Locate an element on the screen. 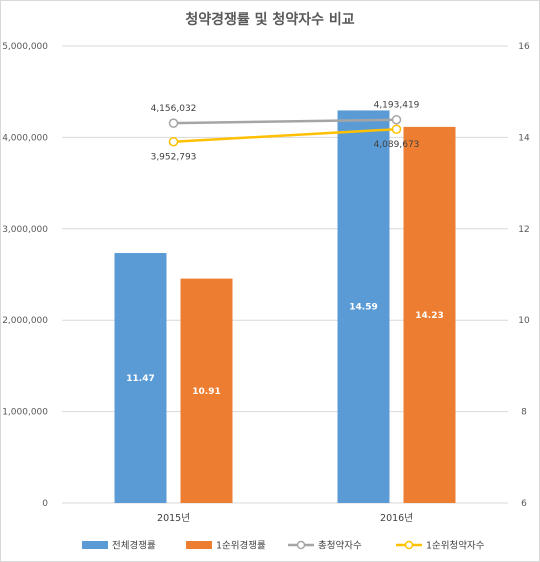 Image resolution: width=540 pixels, height=562 pixels. legend-label: 1순위청약자수 is located at coordinates (455, 546).